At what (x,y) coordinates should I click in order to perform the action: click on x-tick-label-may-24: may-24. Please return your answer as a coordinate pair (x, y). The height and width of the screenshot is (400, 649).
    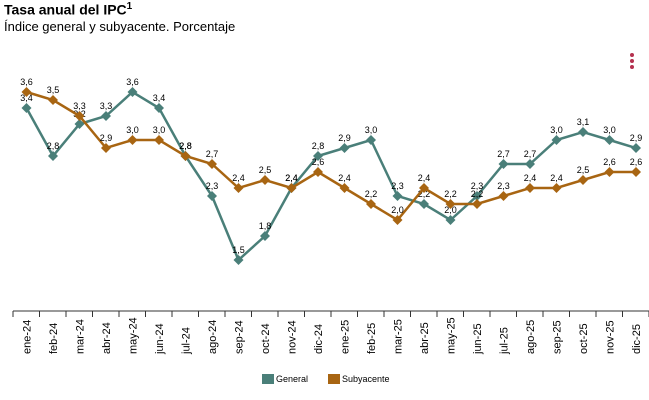
    Looking at the image, I should click on (134, 335).